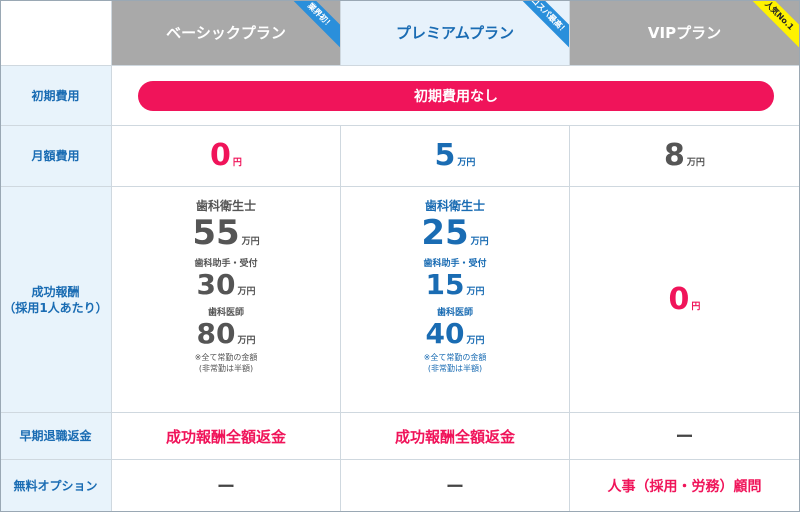  Describe the element at coordinates (475, 341) in the screenshot. I see `success-premium-dentist-unit: 万円` at that location.